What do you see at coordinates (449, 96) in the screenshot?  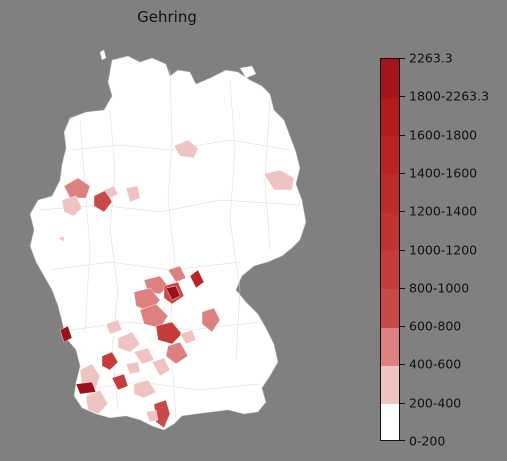 I see `legend-tick-label: 1800-2263.3` at bounding box center [449, 96].